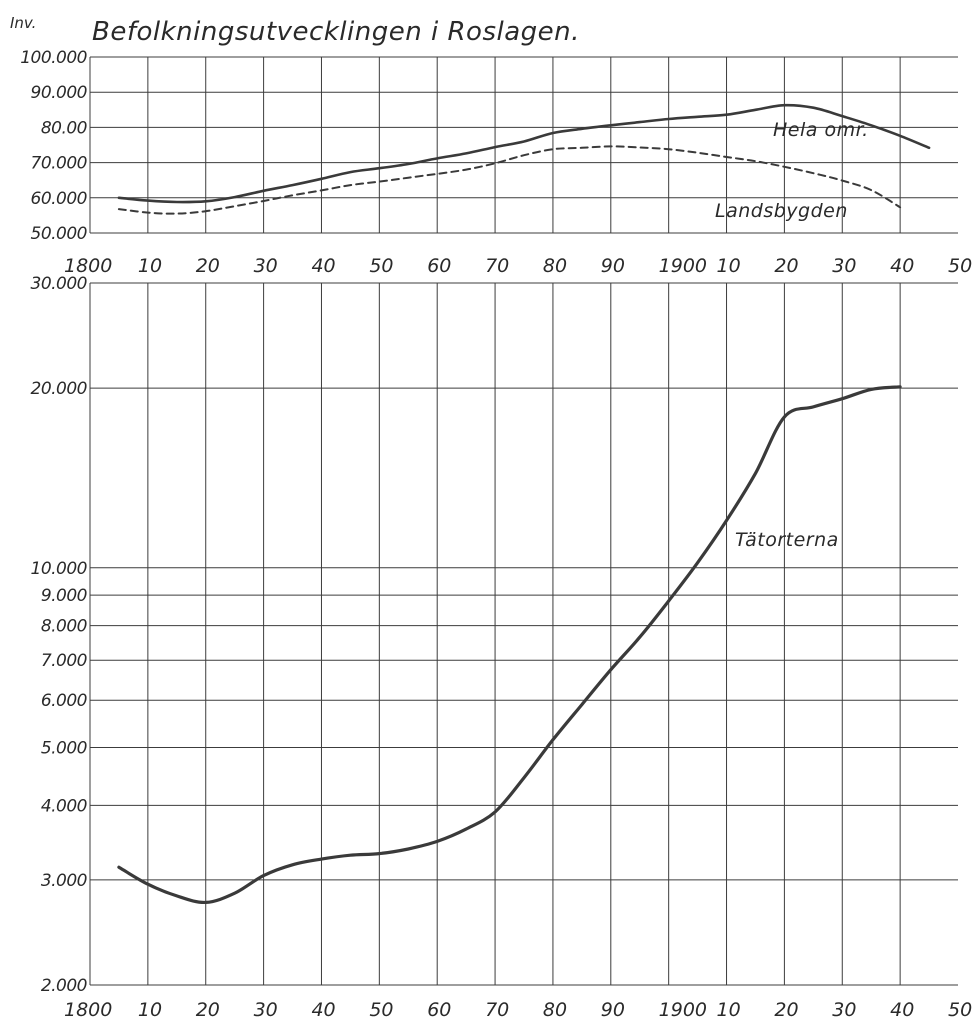  I want to click on bottom-x-tick-label: 1900, so click(683, 1010).